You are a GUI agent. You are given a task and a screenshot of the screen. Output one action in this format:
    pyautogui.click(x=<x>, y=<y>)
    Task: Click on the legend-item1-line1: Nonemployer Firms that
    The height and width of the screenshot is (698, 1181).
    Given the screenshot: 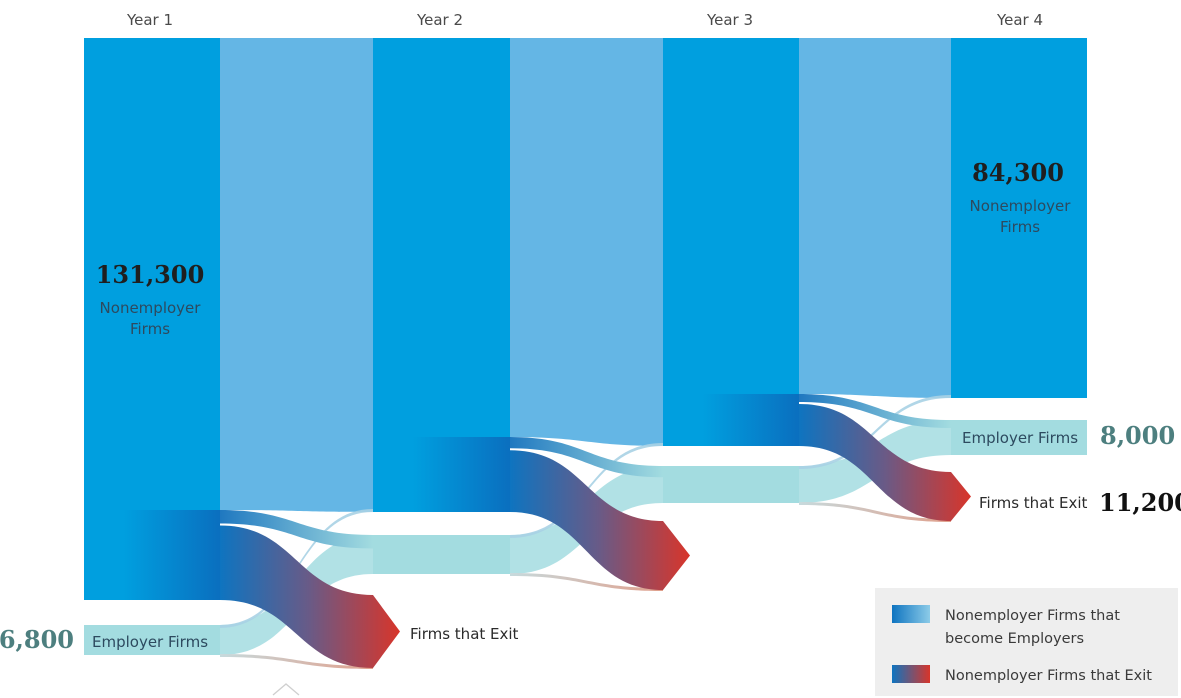 What is the action you would take?
    pyautogui.click(x=1032, y=616)
    